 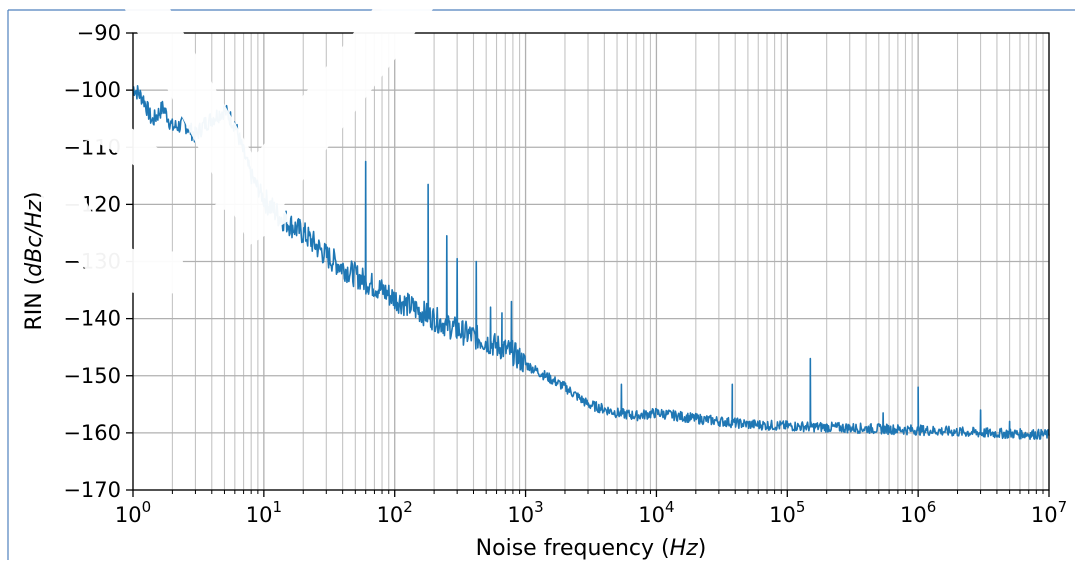 I want to click on x-tick-label: 10², so click(x=395, y=512).